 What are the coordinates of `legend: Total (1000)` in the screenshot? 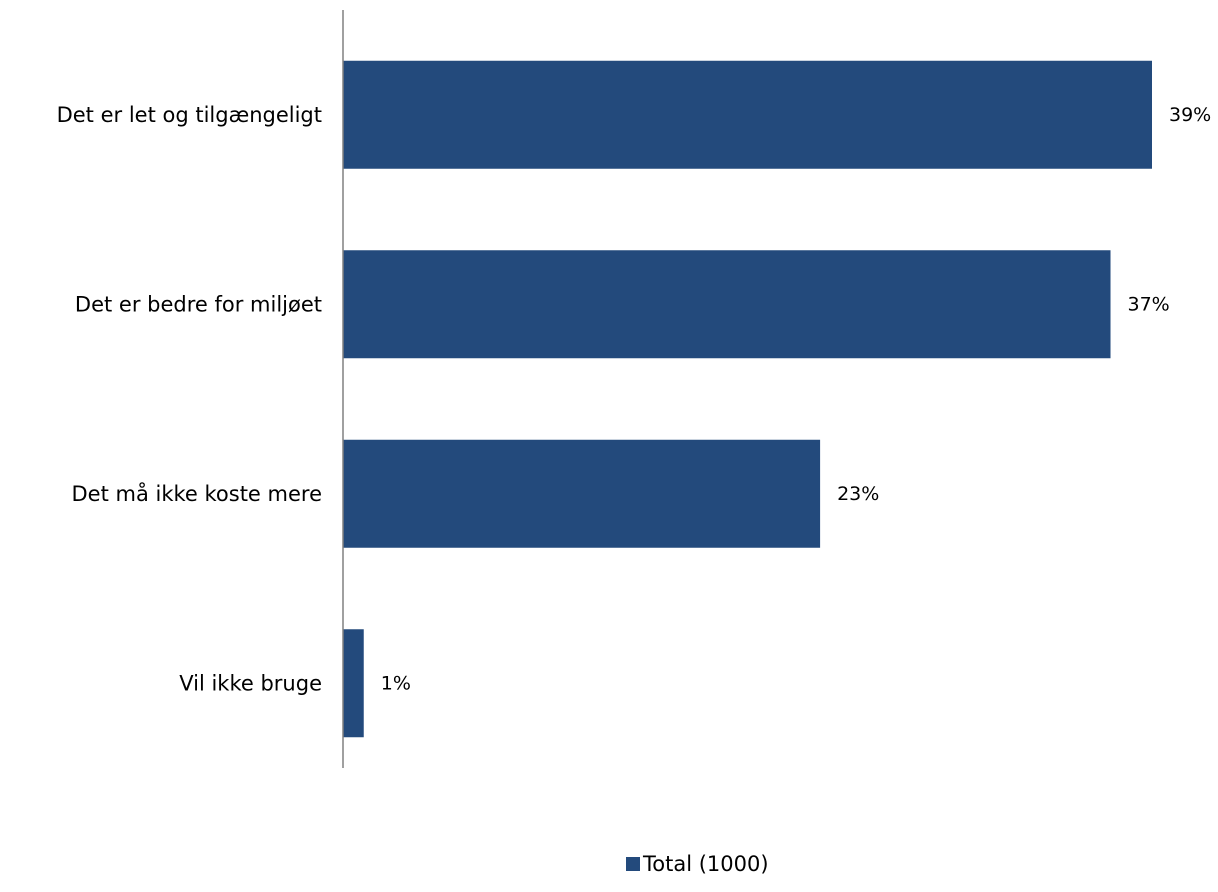 It's located at (697, 864).